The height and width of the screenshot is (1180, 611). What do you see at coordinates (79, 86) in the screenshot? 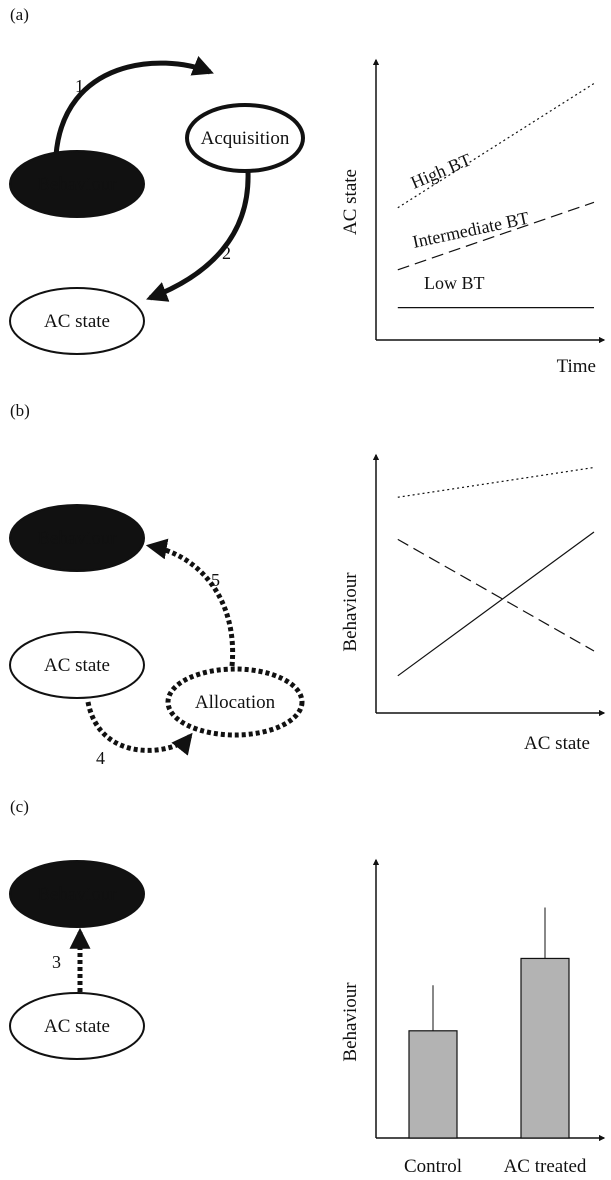
I see `arrow-1-label: 1` at bounding box center [79, 86].